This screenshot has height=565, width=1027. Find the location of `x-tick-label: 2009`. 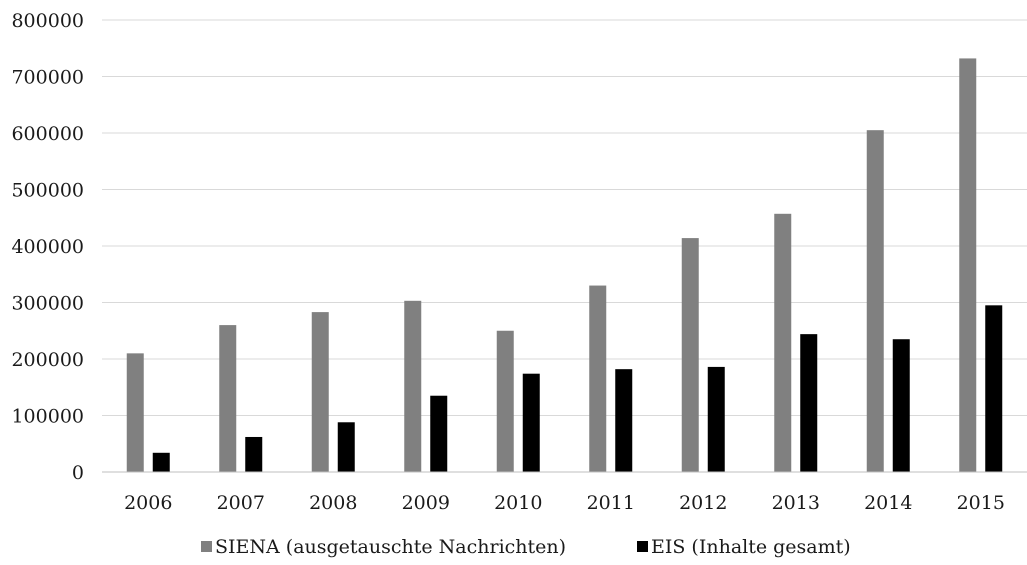

x-tick-label: 2009 is located at coordinates (426, 503).